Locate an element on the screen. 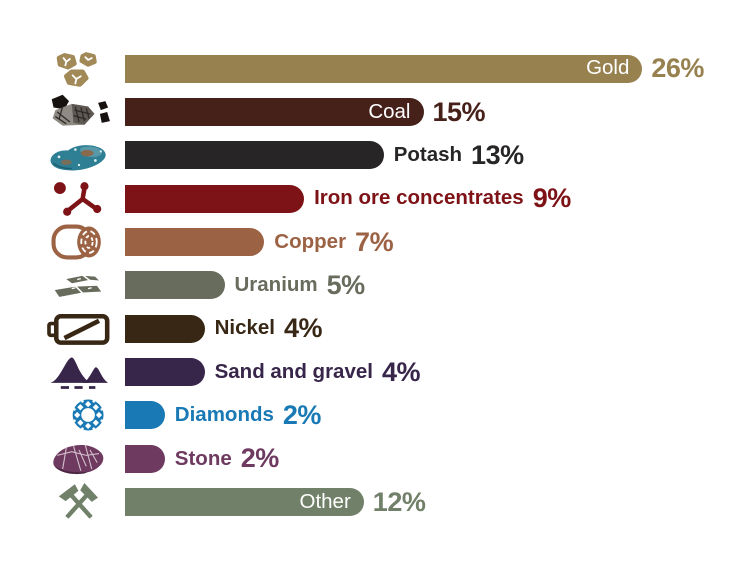 The height and width of the screenshot is (563, 748). bar-value: 9% is located at coordinates (552, 198).